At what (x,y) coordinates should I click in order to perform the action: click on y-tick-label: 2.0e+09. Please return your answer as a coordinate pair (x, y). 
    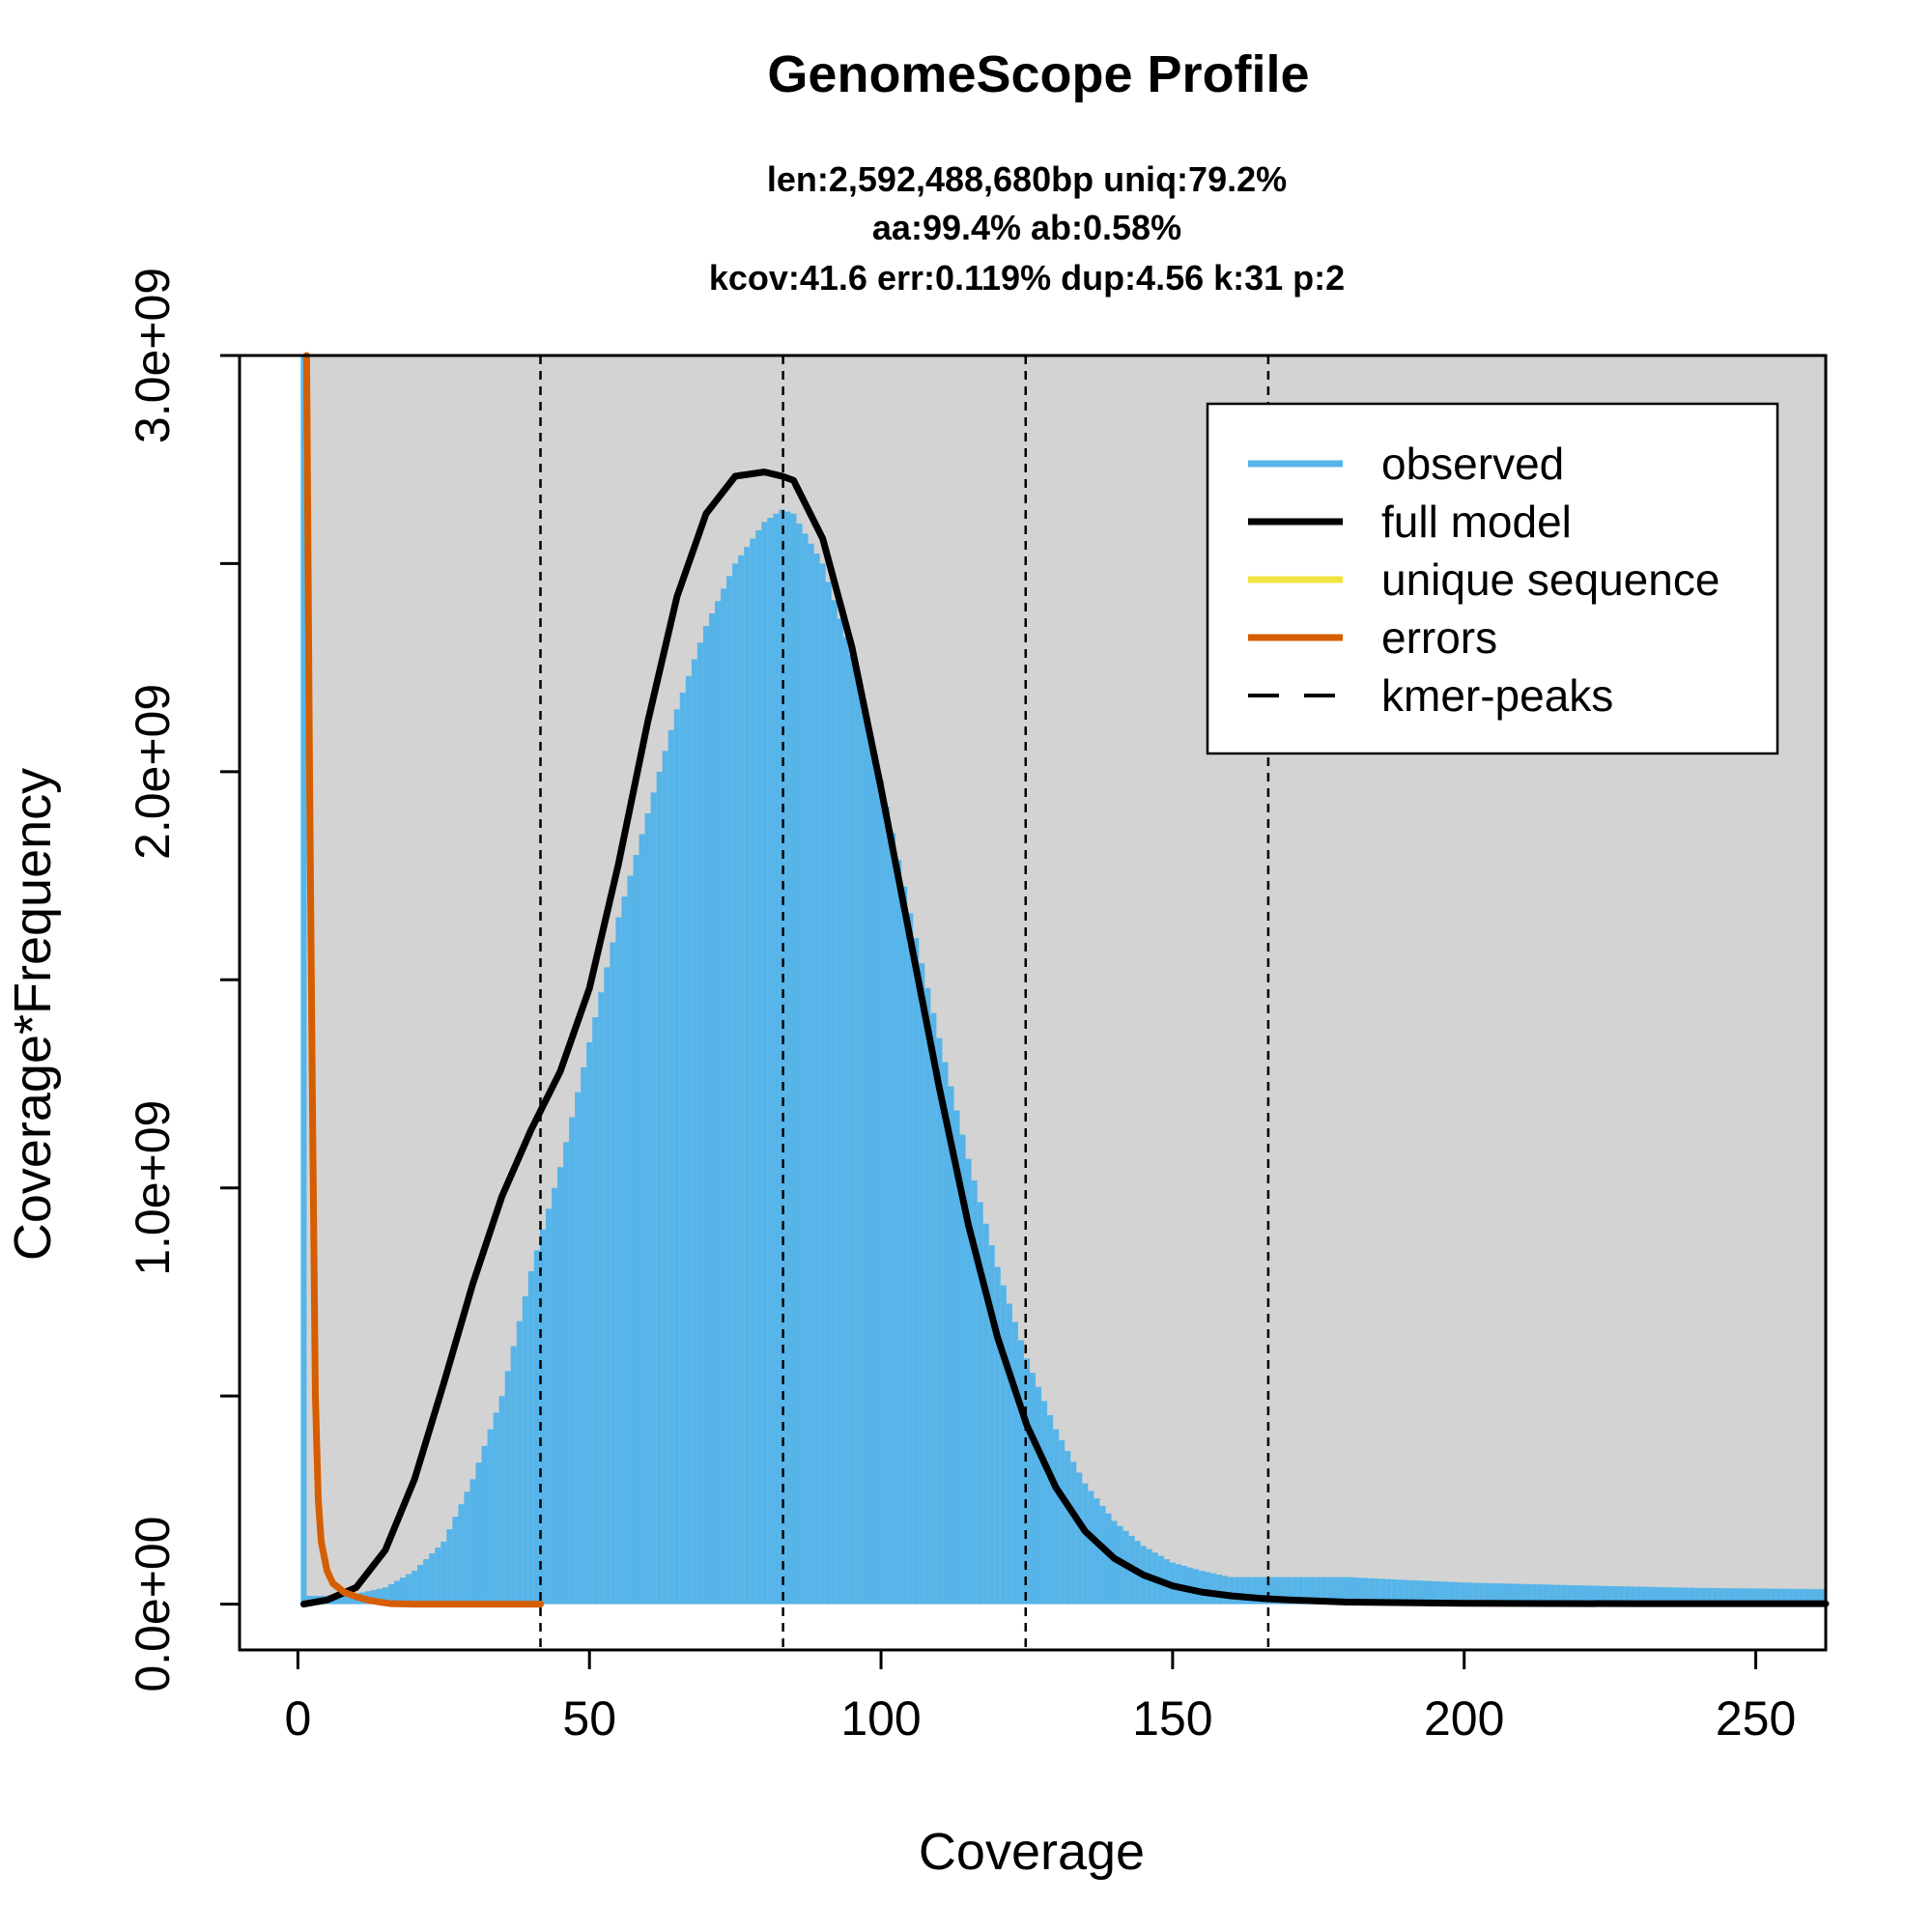
    Looking at the image, I should click on (153, 772).